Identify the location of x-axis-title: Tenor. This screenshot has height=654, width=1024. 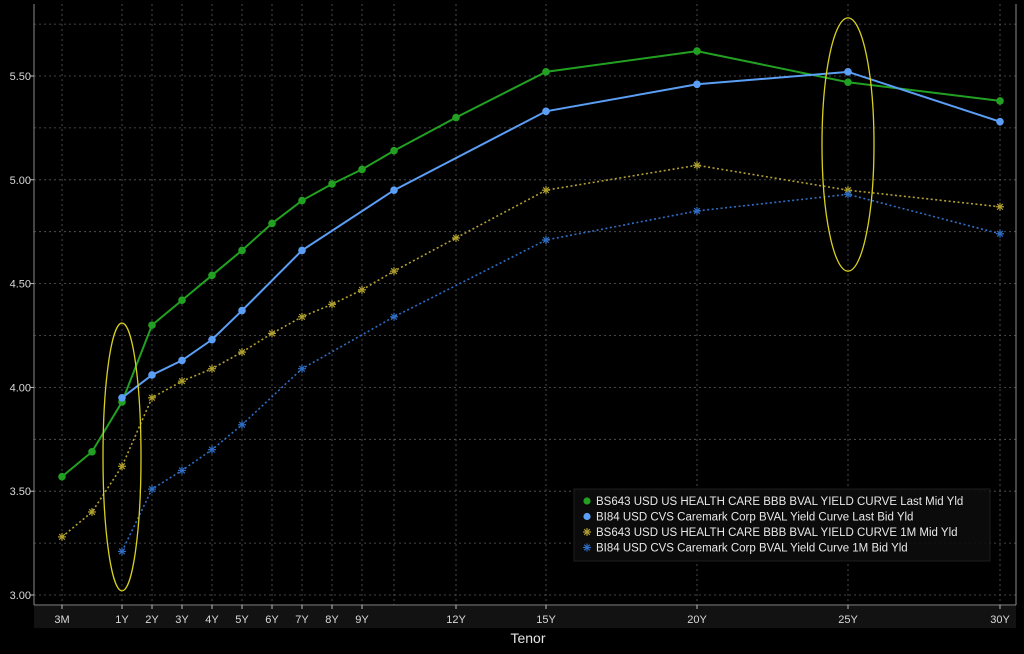
(527, 638).